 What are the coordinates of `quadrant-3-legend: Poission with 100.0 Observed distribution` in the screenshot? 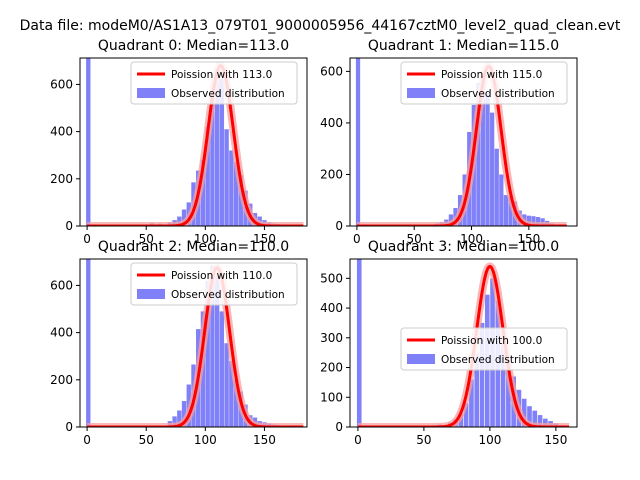 It's located at (484, 349).